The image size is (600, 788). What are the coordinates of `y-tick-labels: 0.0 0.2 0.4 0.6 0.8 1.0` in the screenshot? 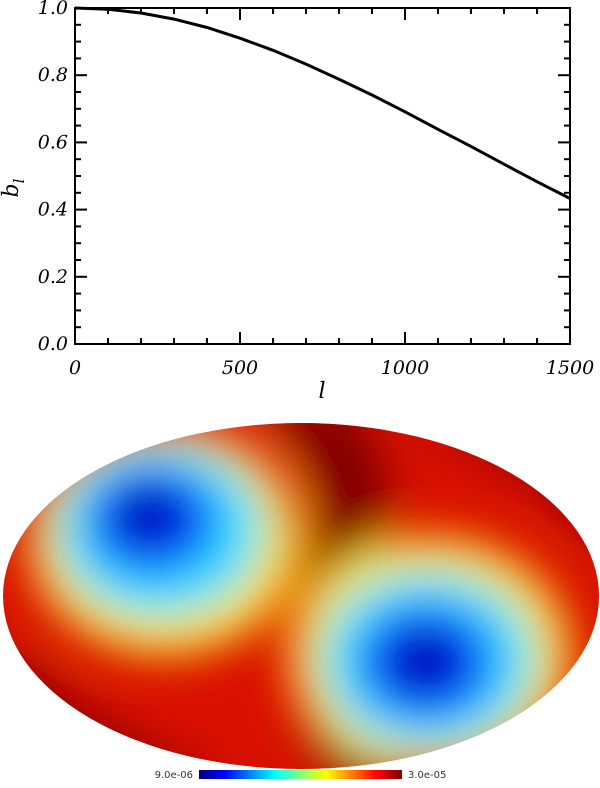 It's located at (53, 177).